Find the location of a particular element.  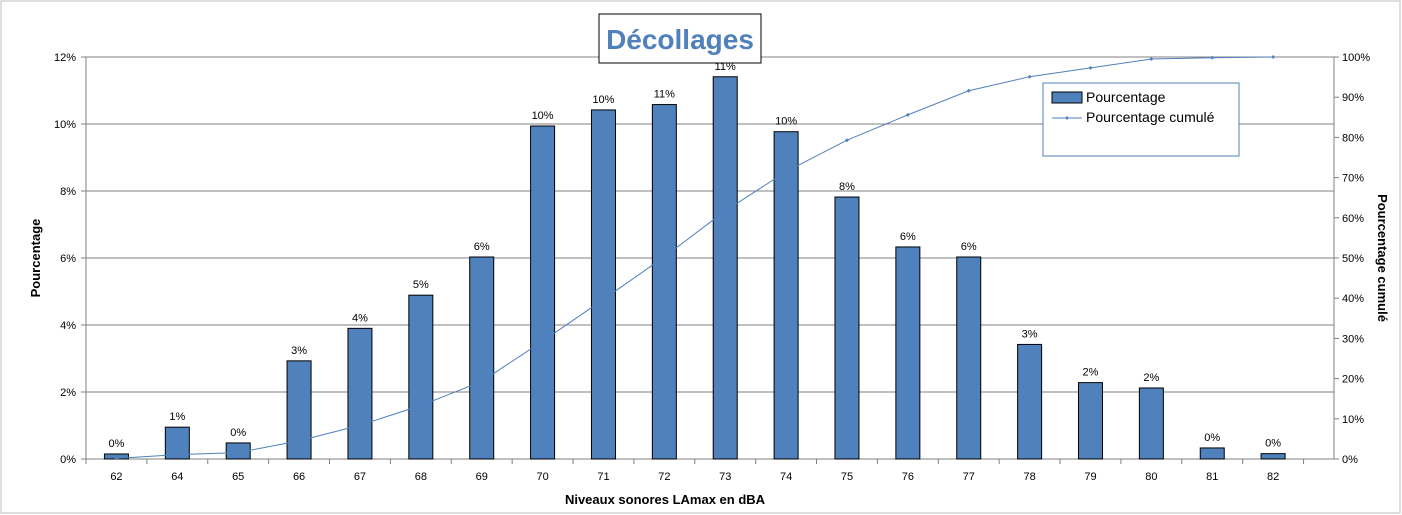

x-tick-label: 64 is located at coordinates (177, 477).